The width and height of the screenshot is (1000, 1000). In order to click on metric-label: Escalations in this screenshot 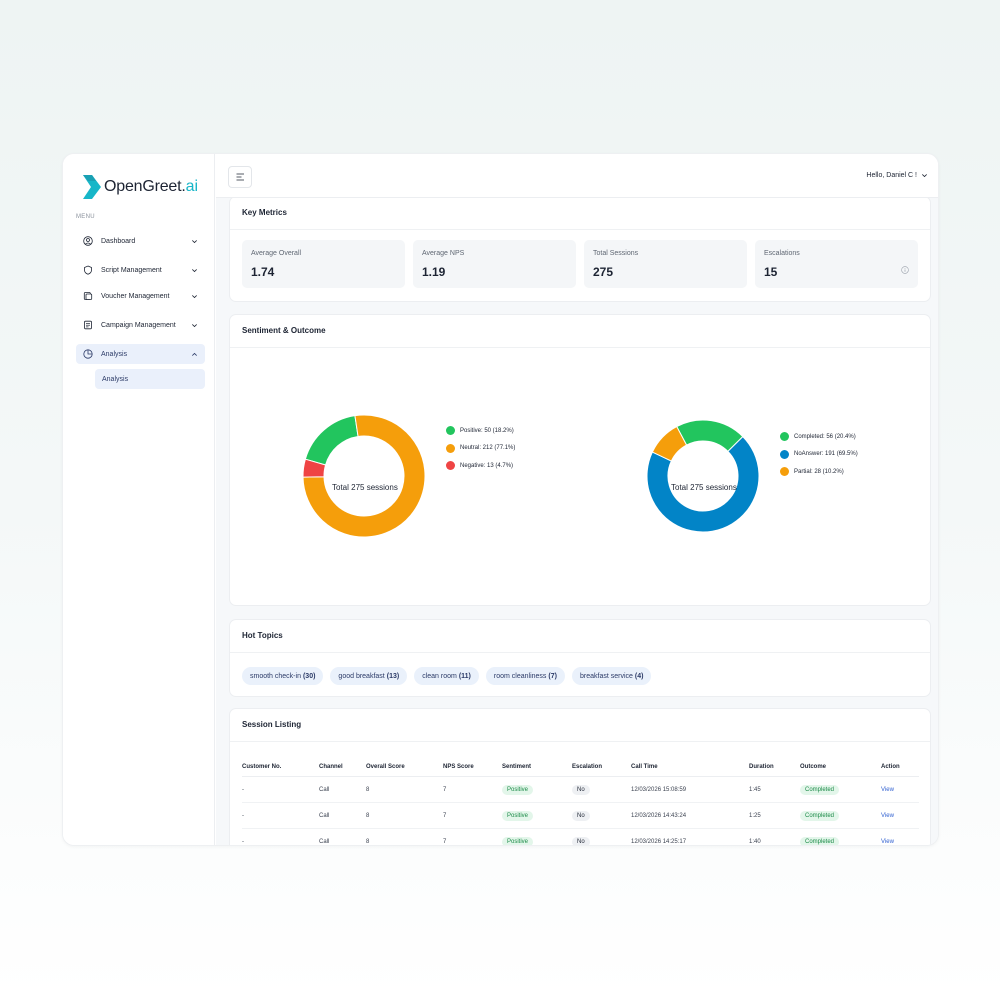, I will do `click(782, 253)`.